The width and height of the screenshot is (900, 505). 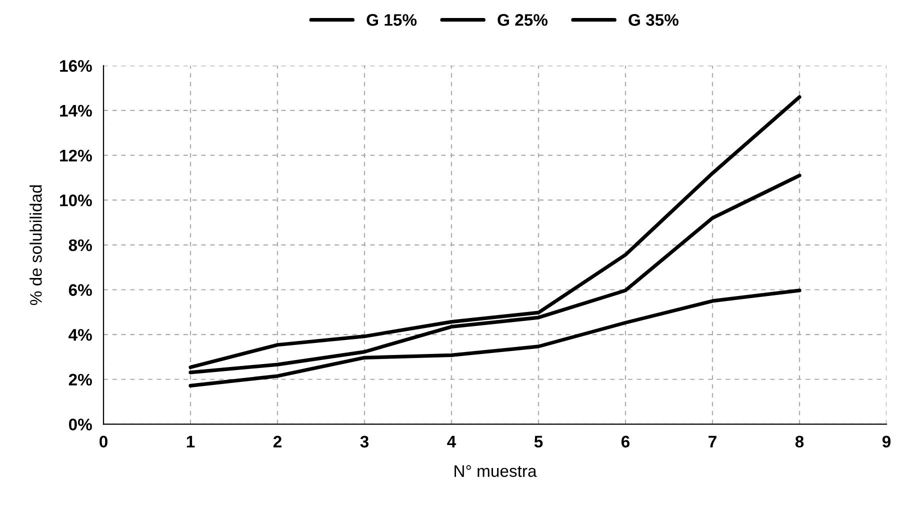 I want to click on x-tick-label: 3, so click(x=364, y=442).